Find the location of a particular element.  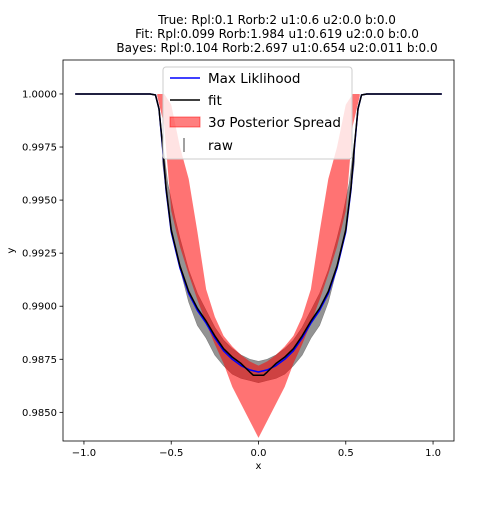

x-tick-label: 0.5 is located at coordinates (346, 453).